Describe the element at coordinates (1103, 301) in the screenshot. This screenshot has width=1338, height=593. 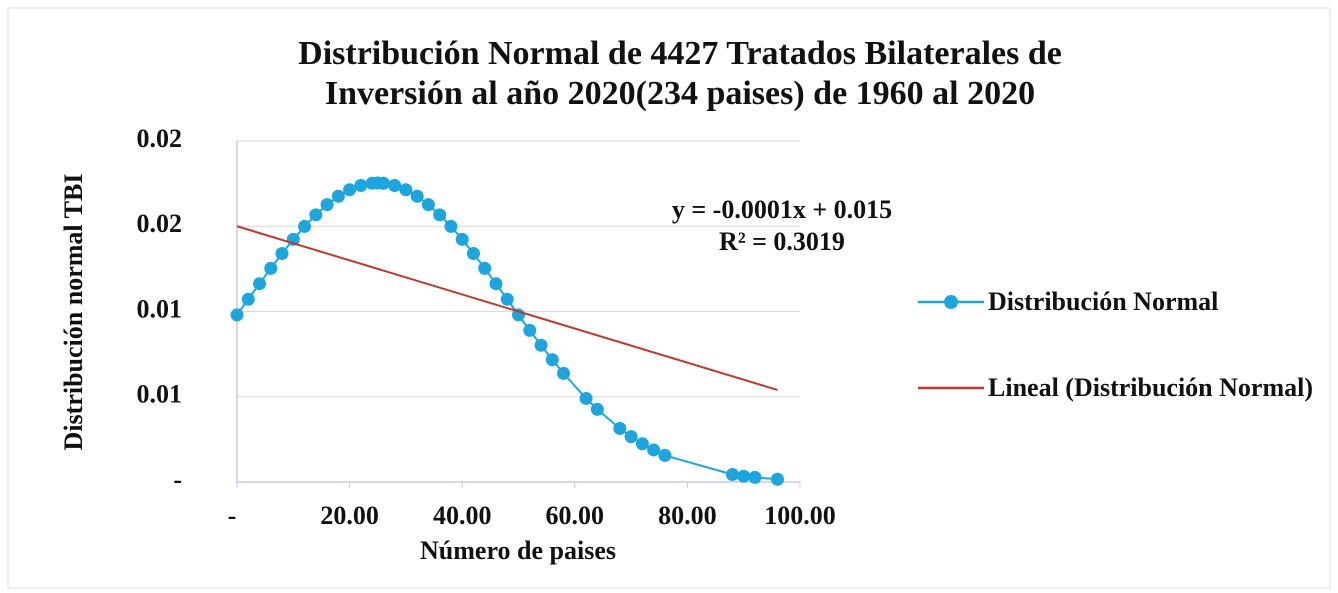
I see `legend-label: Distribución Normal` at that location.